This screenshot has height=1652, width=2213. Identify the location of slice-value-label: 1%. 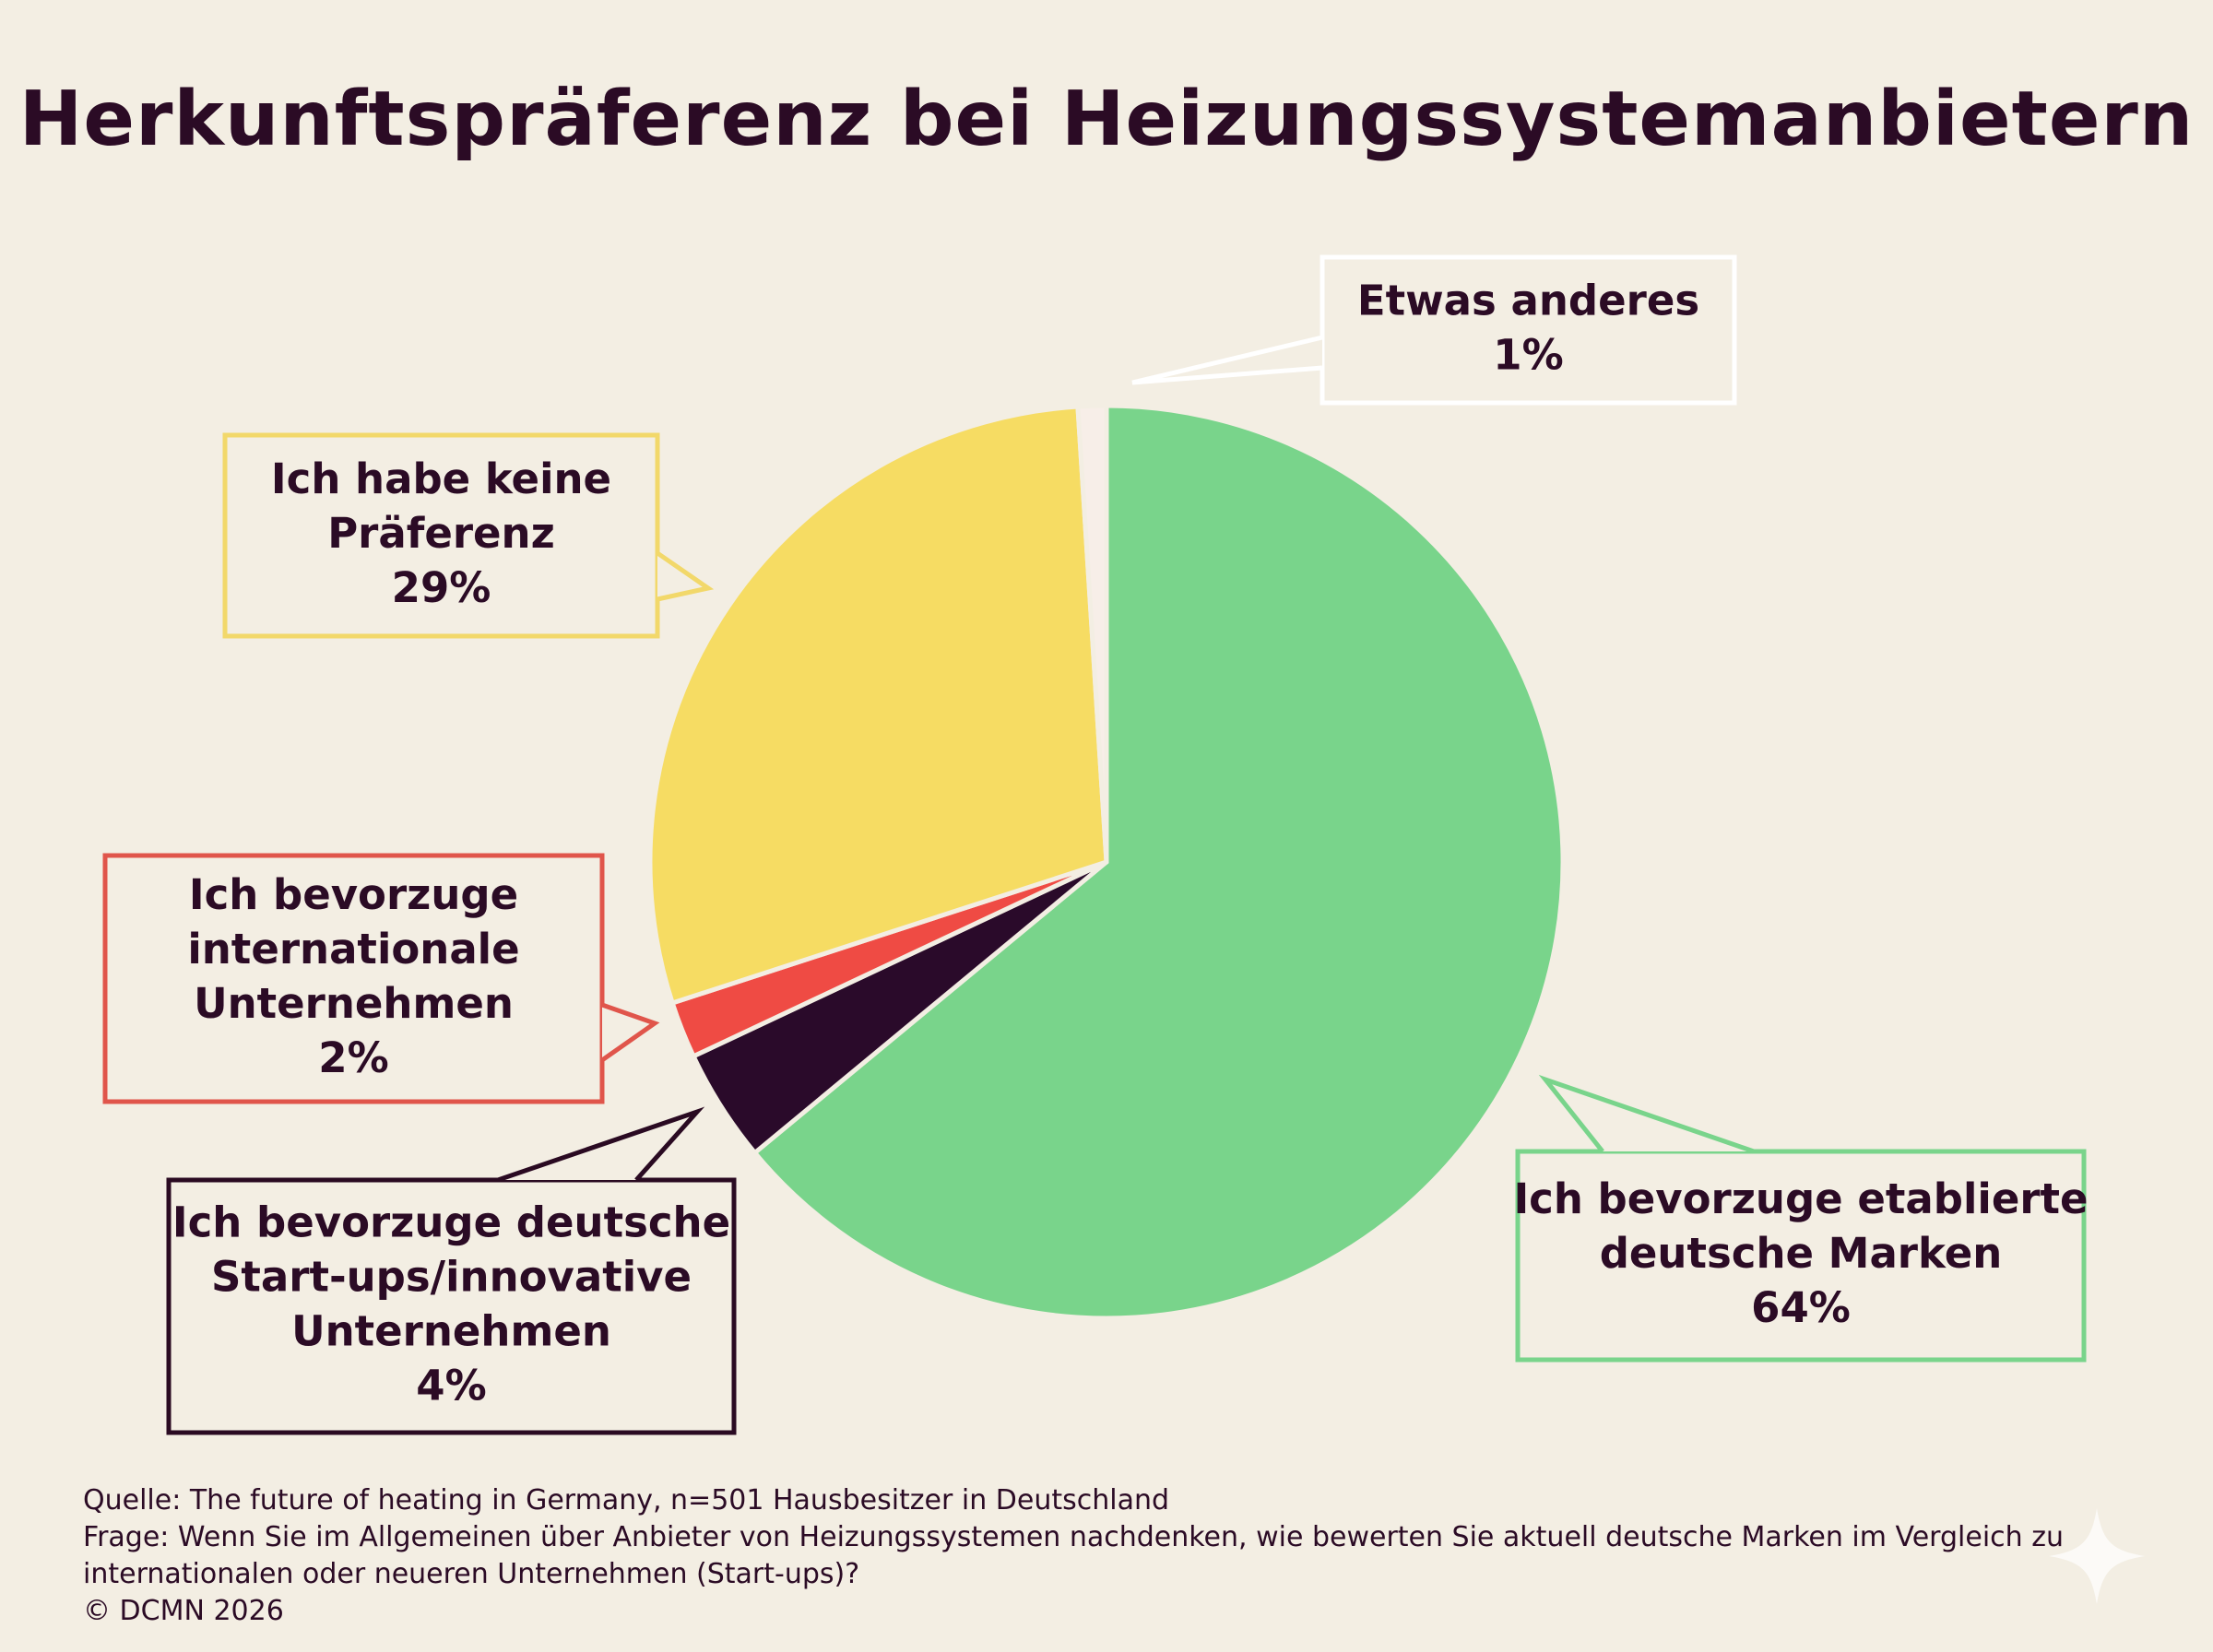
(1528, 355).